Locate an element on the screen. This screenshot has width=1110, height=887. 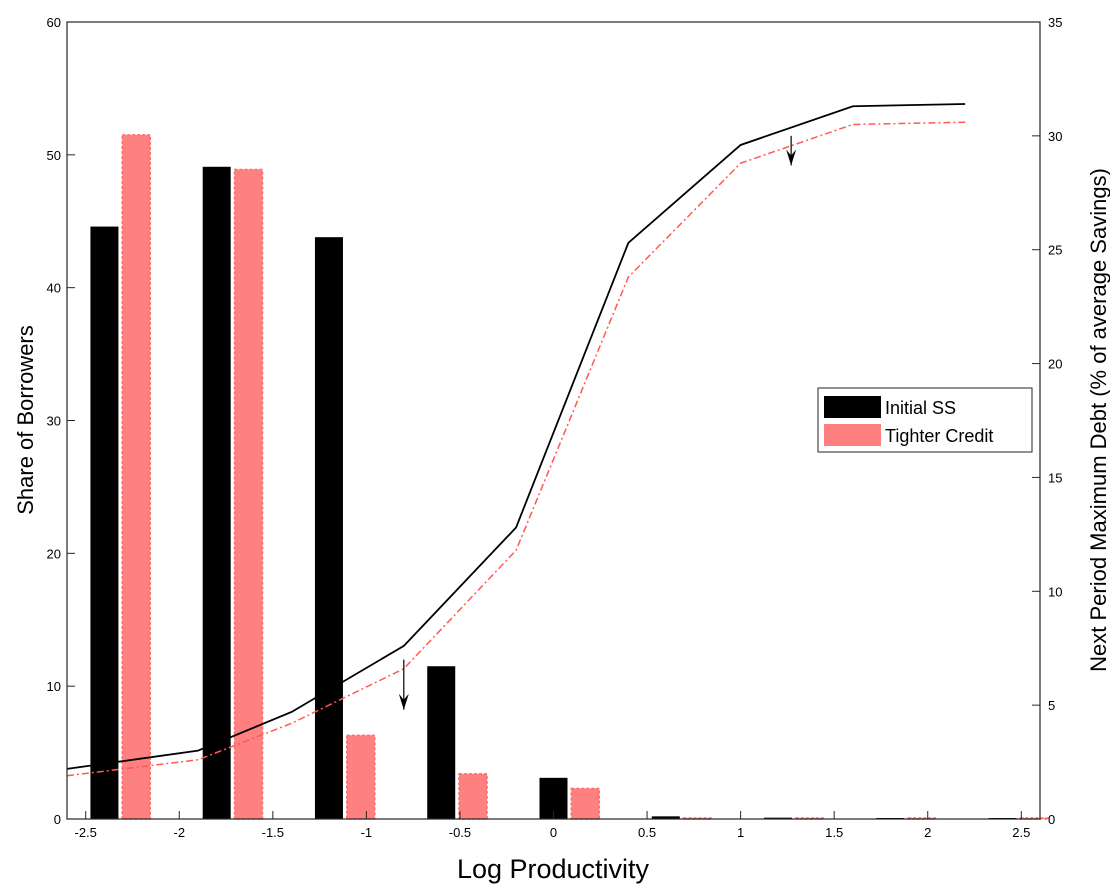
y-tick-label: 0 is located at coordinates (57, 819).